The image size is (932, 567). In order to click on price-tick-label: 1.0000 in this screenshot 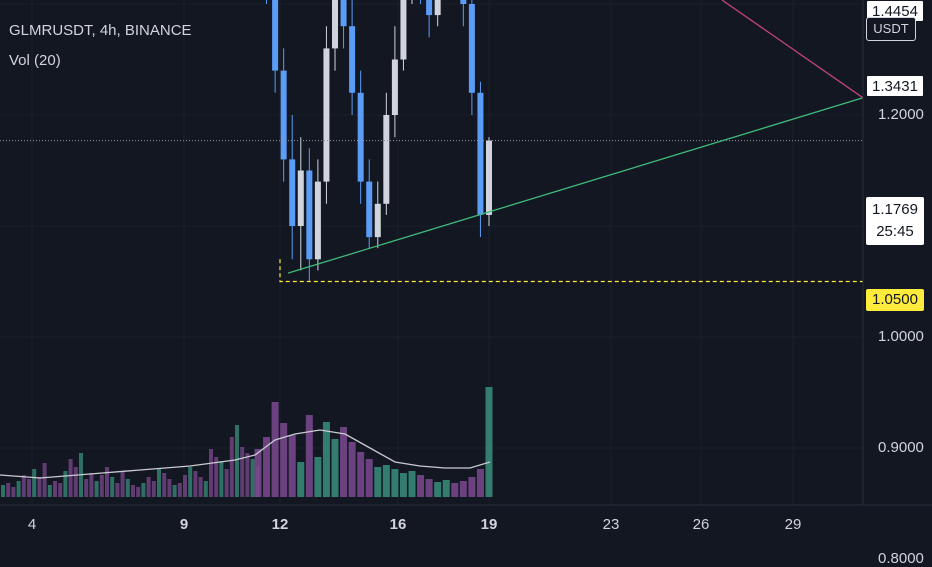, I will do `click(901, 336)`.